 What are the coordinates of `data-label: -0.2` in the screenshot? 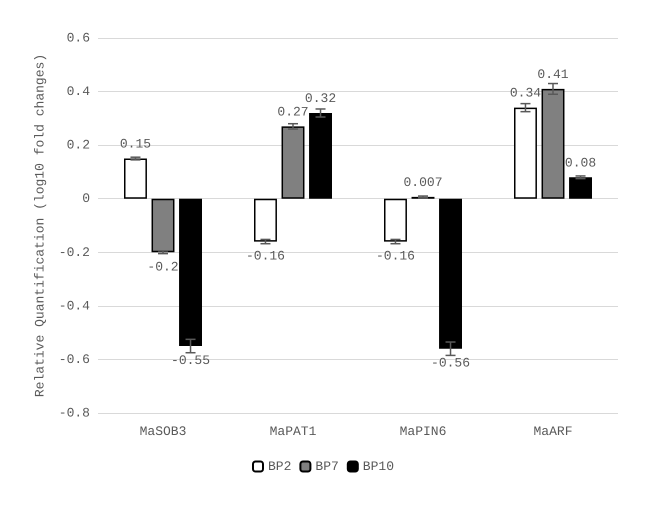 It's located at (163, 266).